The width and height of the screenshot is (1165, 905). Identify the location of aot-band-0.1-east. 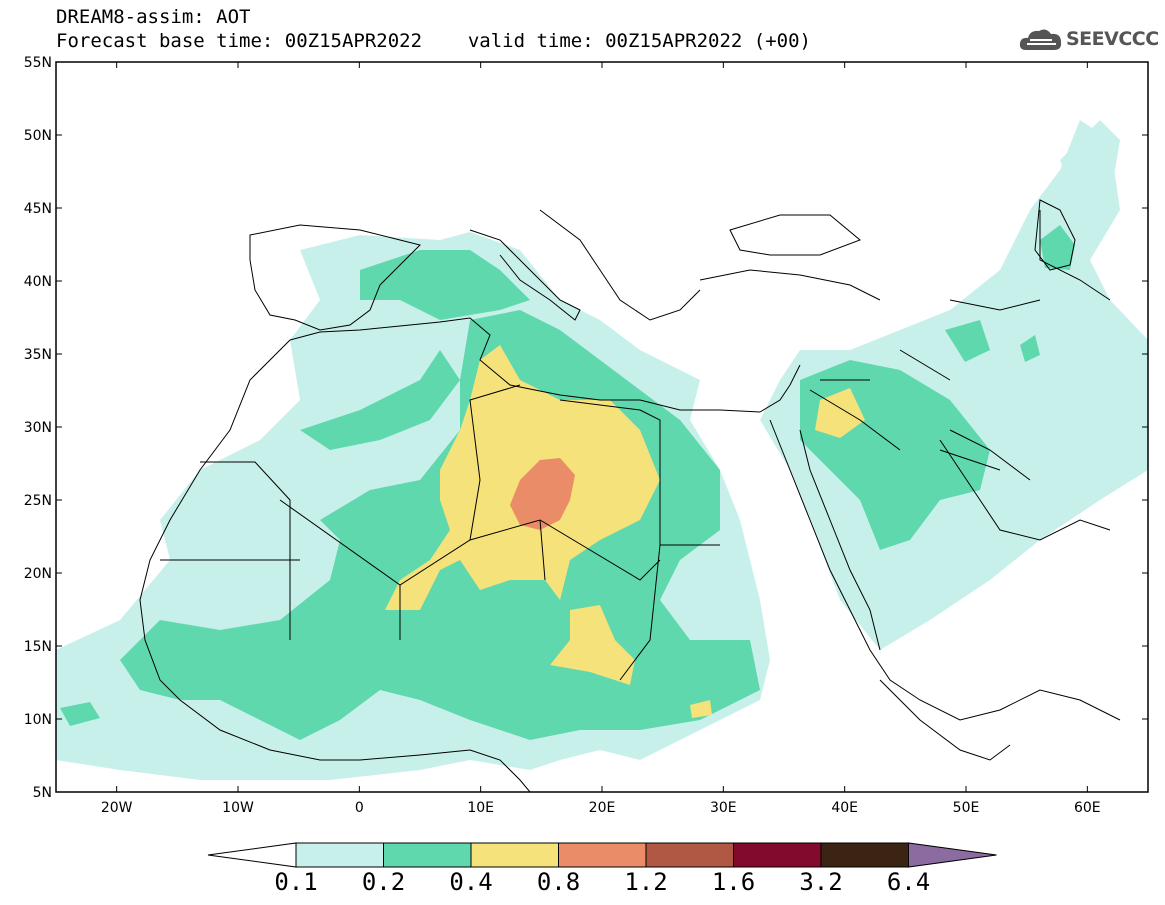
(1090, 170).